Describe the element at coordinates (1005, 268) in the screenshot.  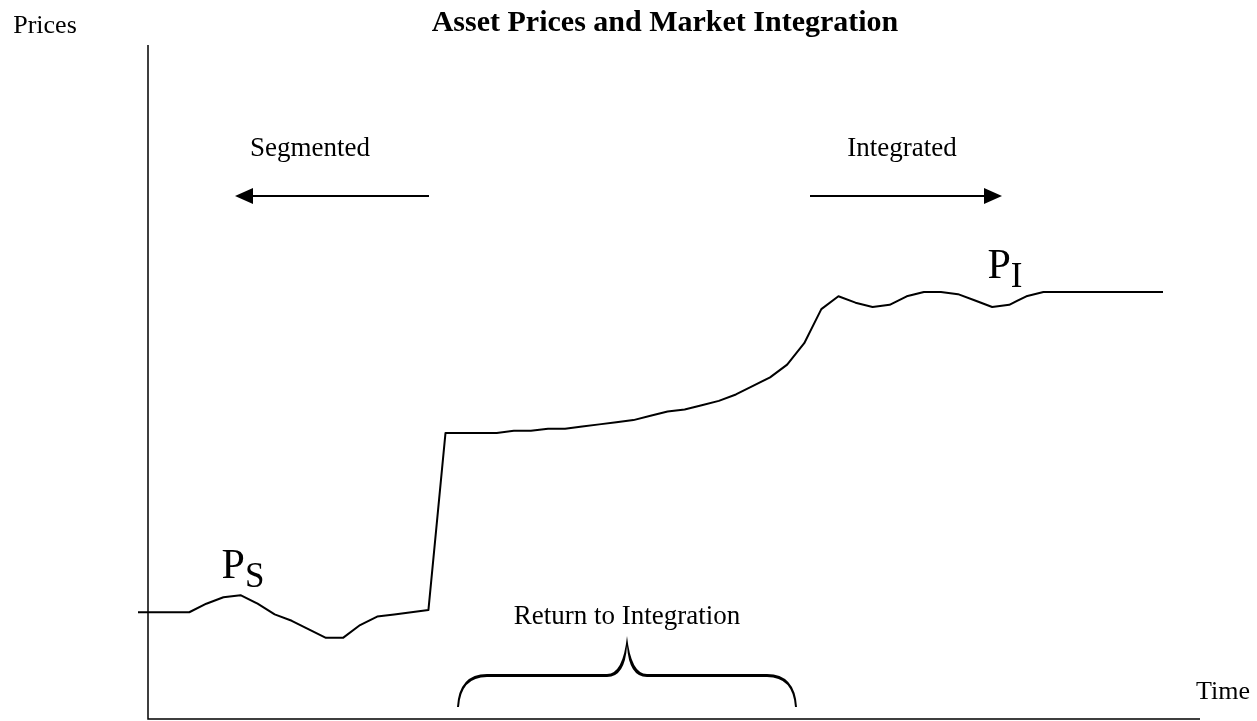
I see `annotation: P$_{I}$` at that location.